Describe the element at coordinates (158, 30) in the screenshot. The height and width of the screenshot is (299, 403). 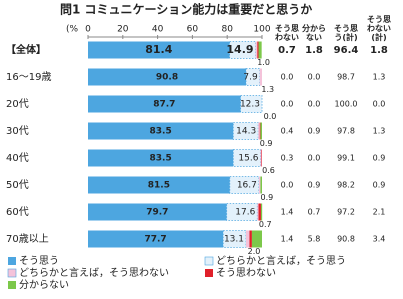
I see `x-tick-label: 40` at that location.